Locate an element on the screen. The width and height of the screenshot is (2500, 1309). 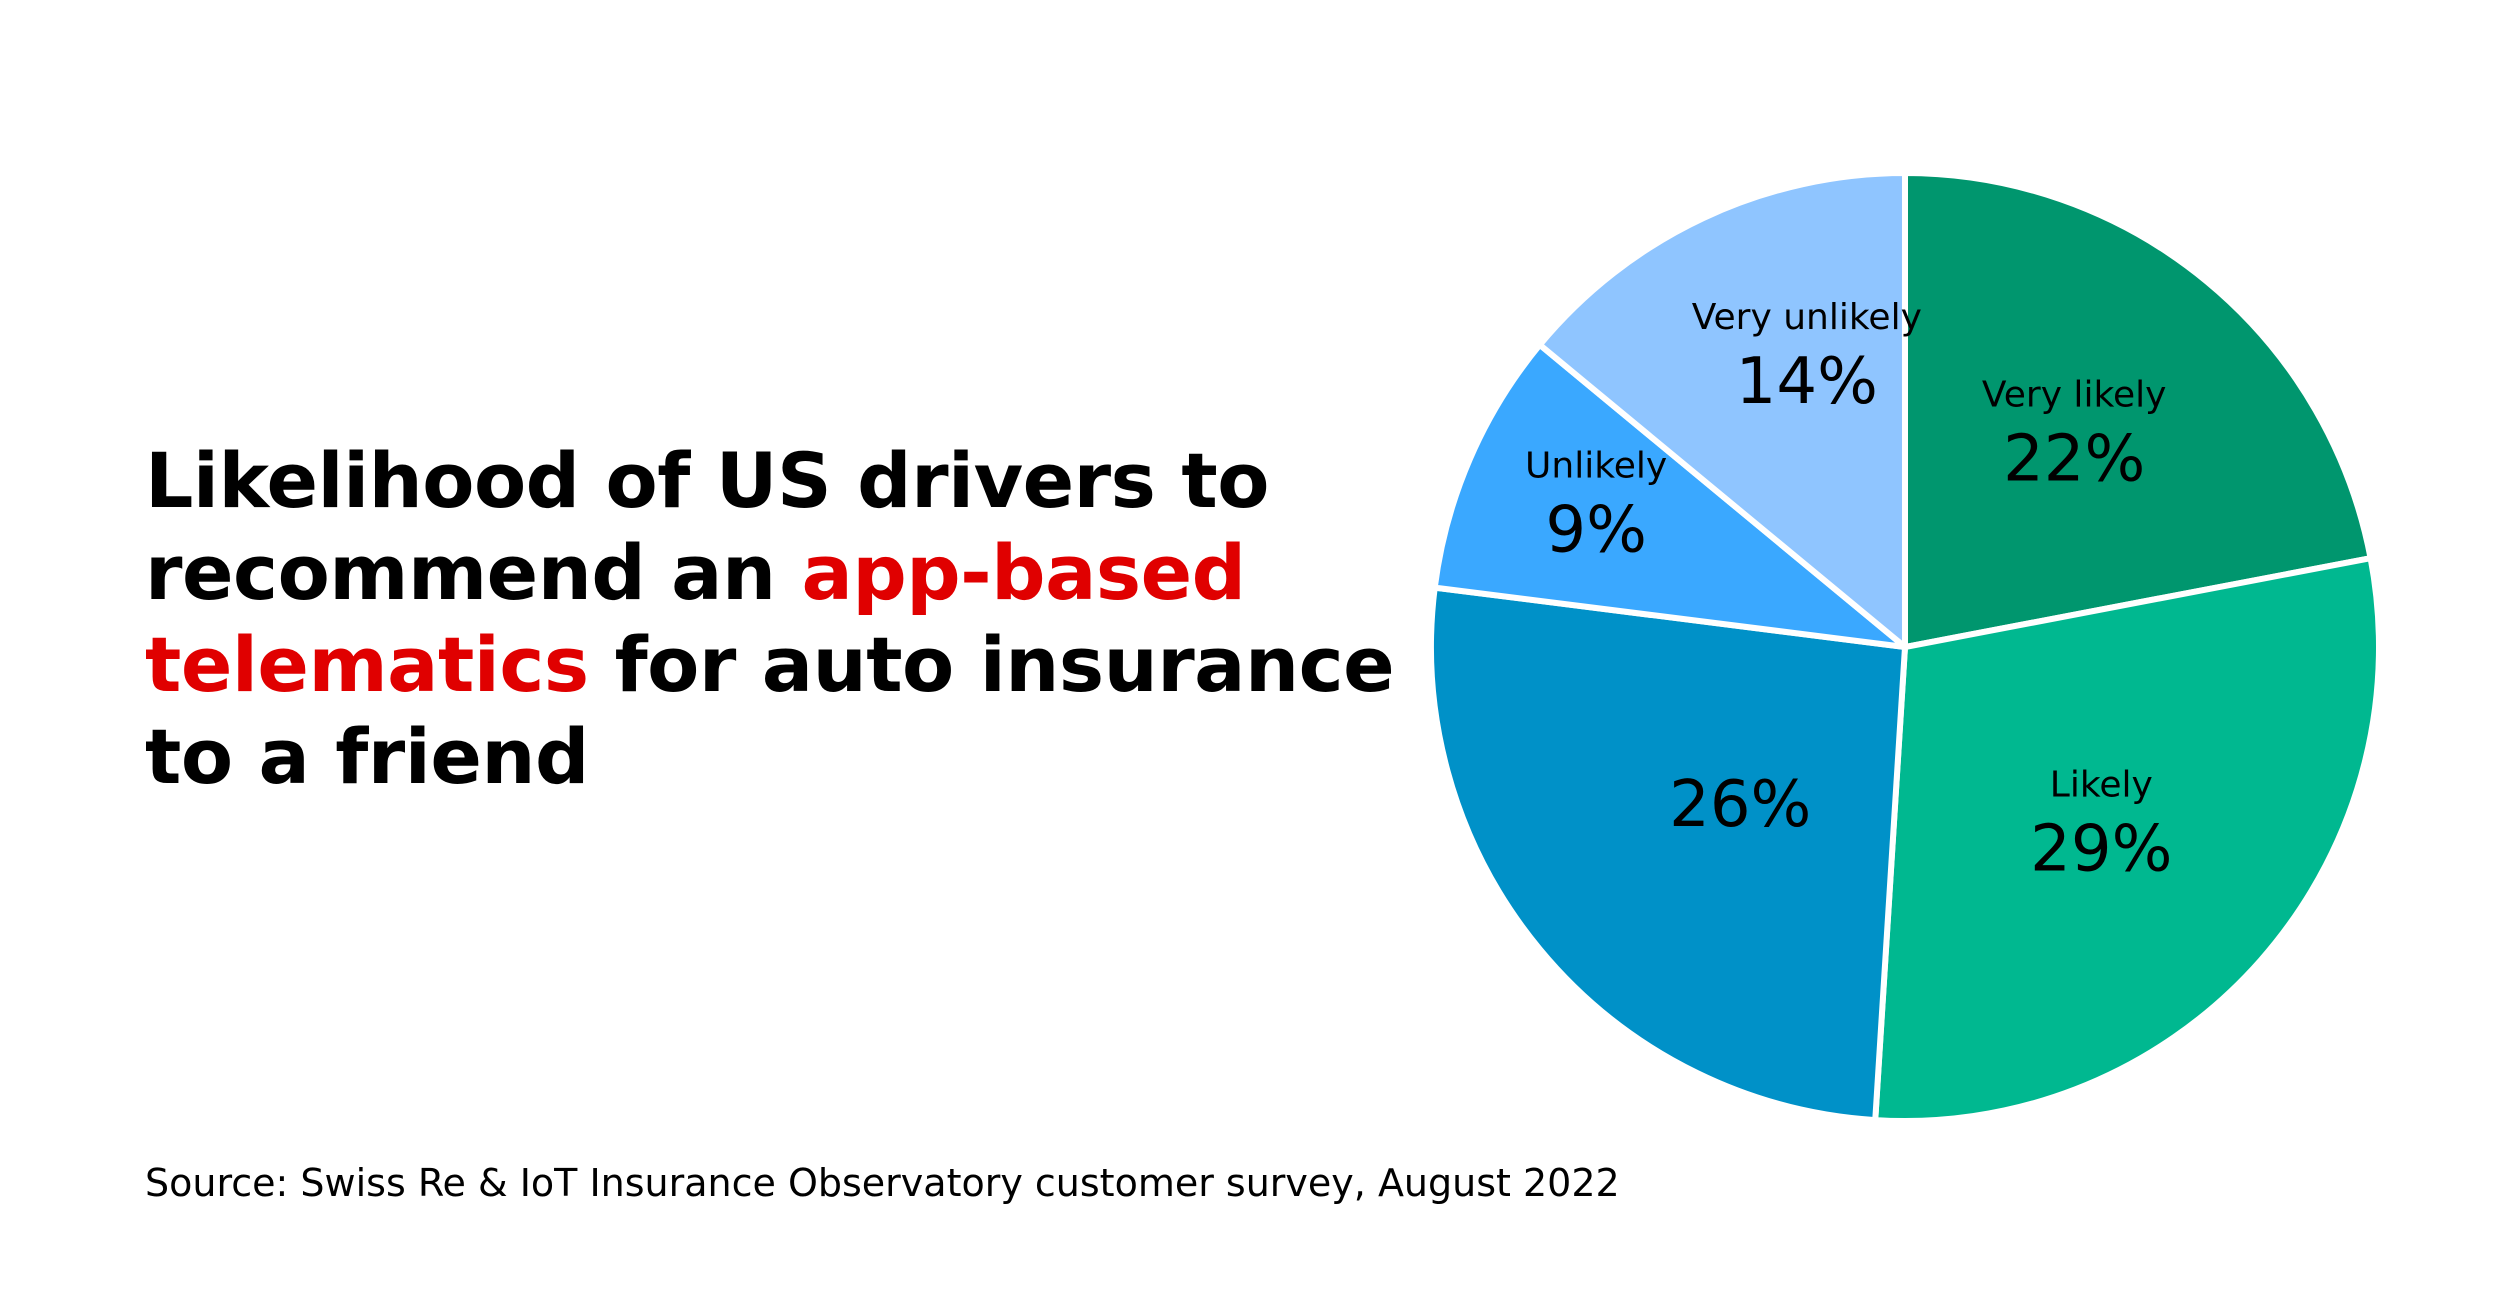
title-text-start: Likelihood of US drivers to recommend an is located at coordinates (707, 526).